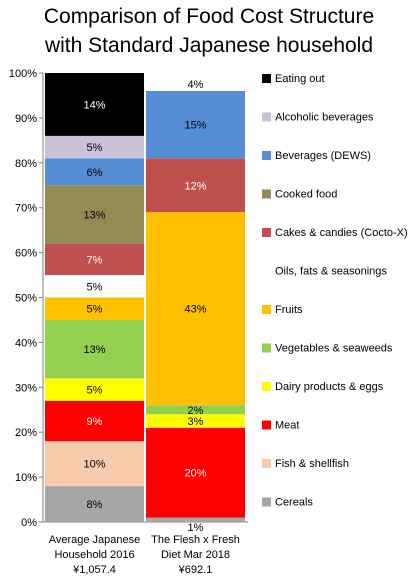 The width and height of the screenshot is (419, 582). What do you see at coordinates (26, 343) in the screenshot?
I see `y-tick-label: 40%` at bounding box center [26, 343].